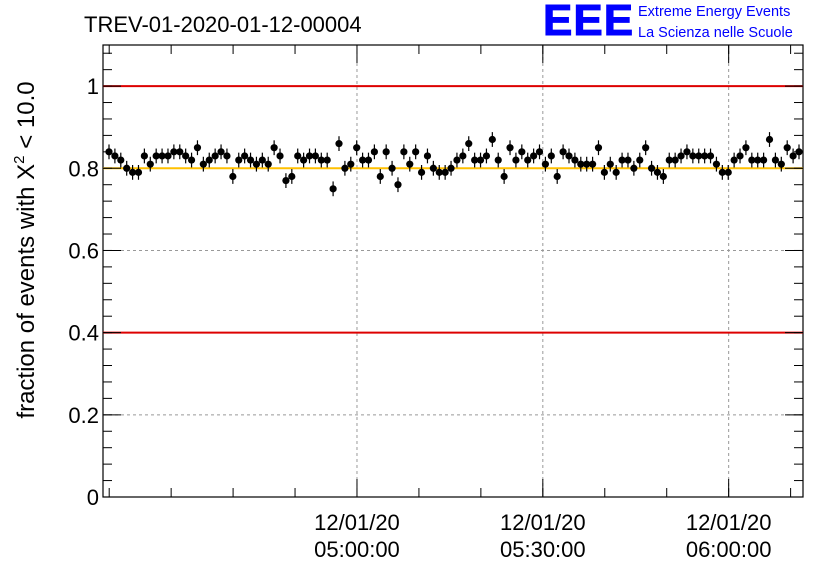 This screenshot has height=572, width=836. What do you see at coordinates (715, 33) in the screenshot?
I see `logo-text-line2: La Scienza nelle Scuole` at bounding box center [715, 33].